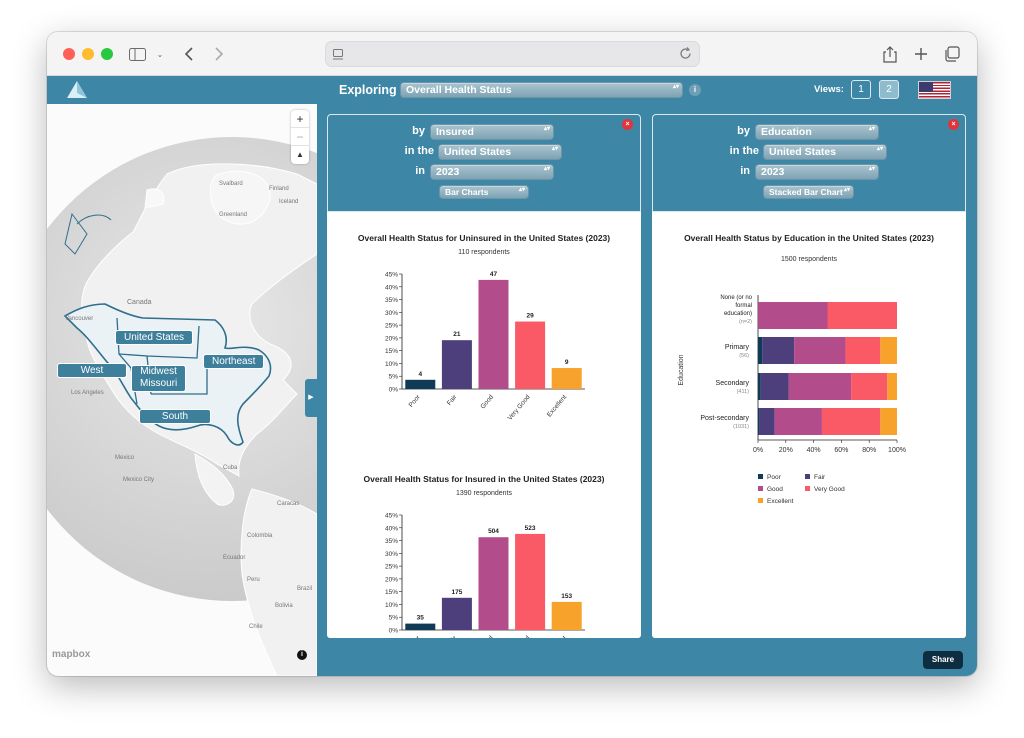  Describe the element at coordinates (817, 132) in the screenshot. I see `right-by-select: Education` at that location.